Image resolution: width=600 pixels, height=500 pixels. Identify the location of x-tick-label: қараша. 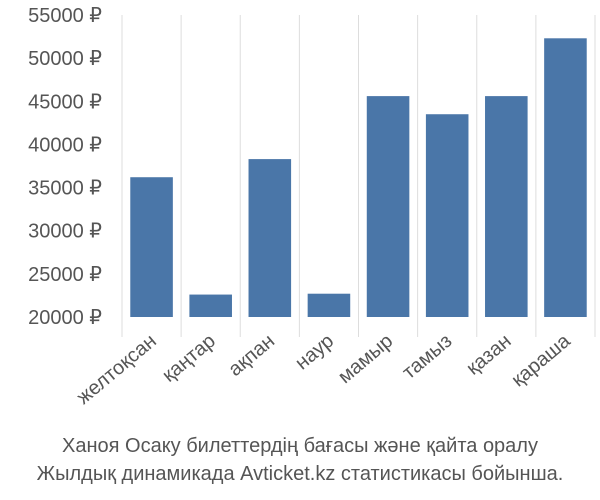
(541, 360).